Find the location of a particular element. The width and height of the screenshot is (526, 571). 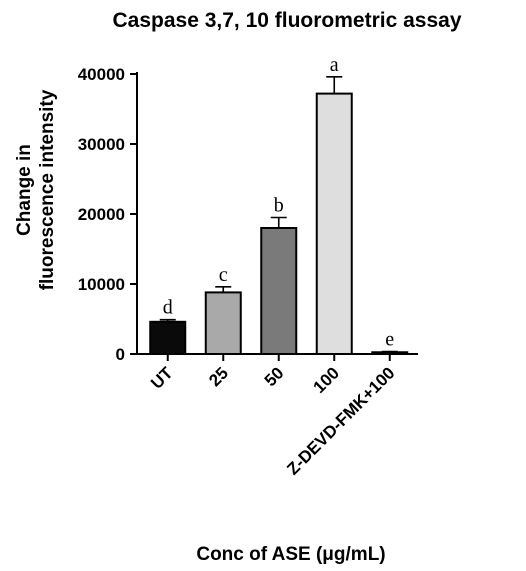

significance-label: c is located at coordinates (223, 275).